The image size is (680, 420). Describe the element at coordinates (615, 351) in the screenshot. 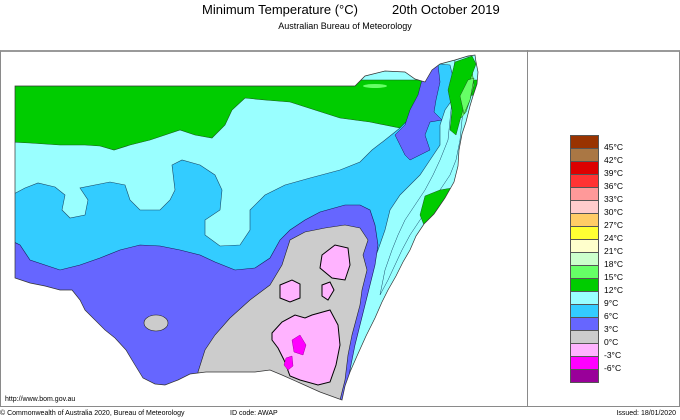

I see `legend-item: -3°C` at that location.